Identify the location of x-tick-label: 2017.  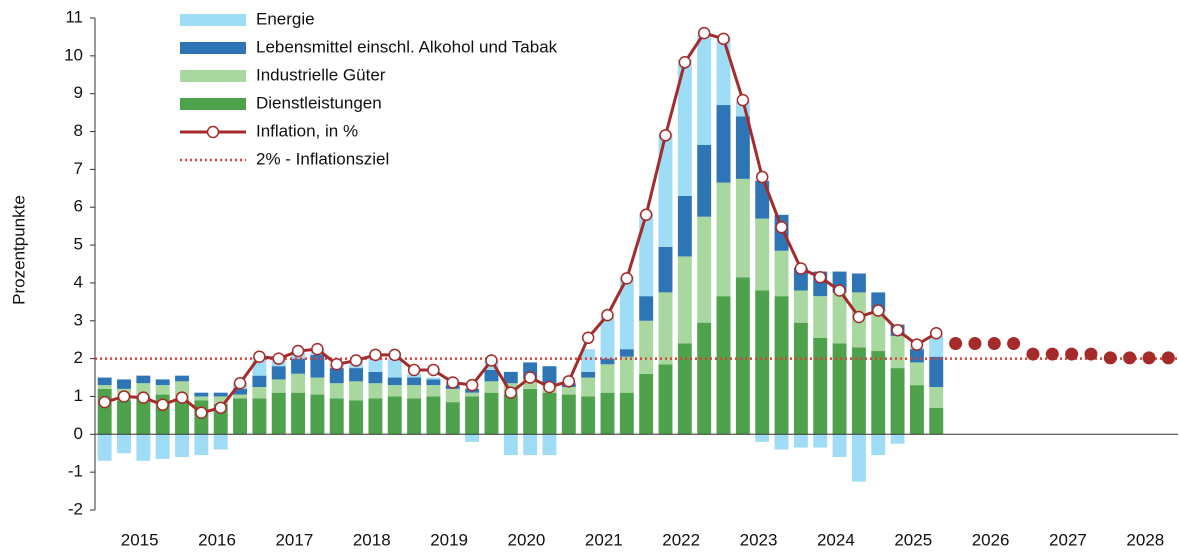
(294, 539).